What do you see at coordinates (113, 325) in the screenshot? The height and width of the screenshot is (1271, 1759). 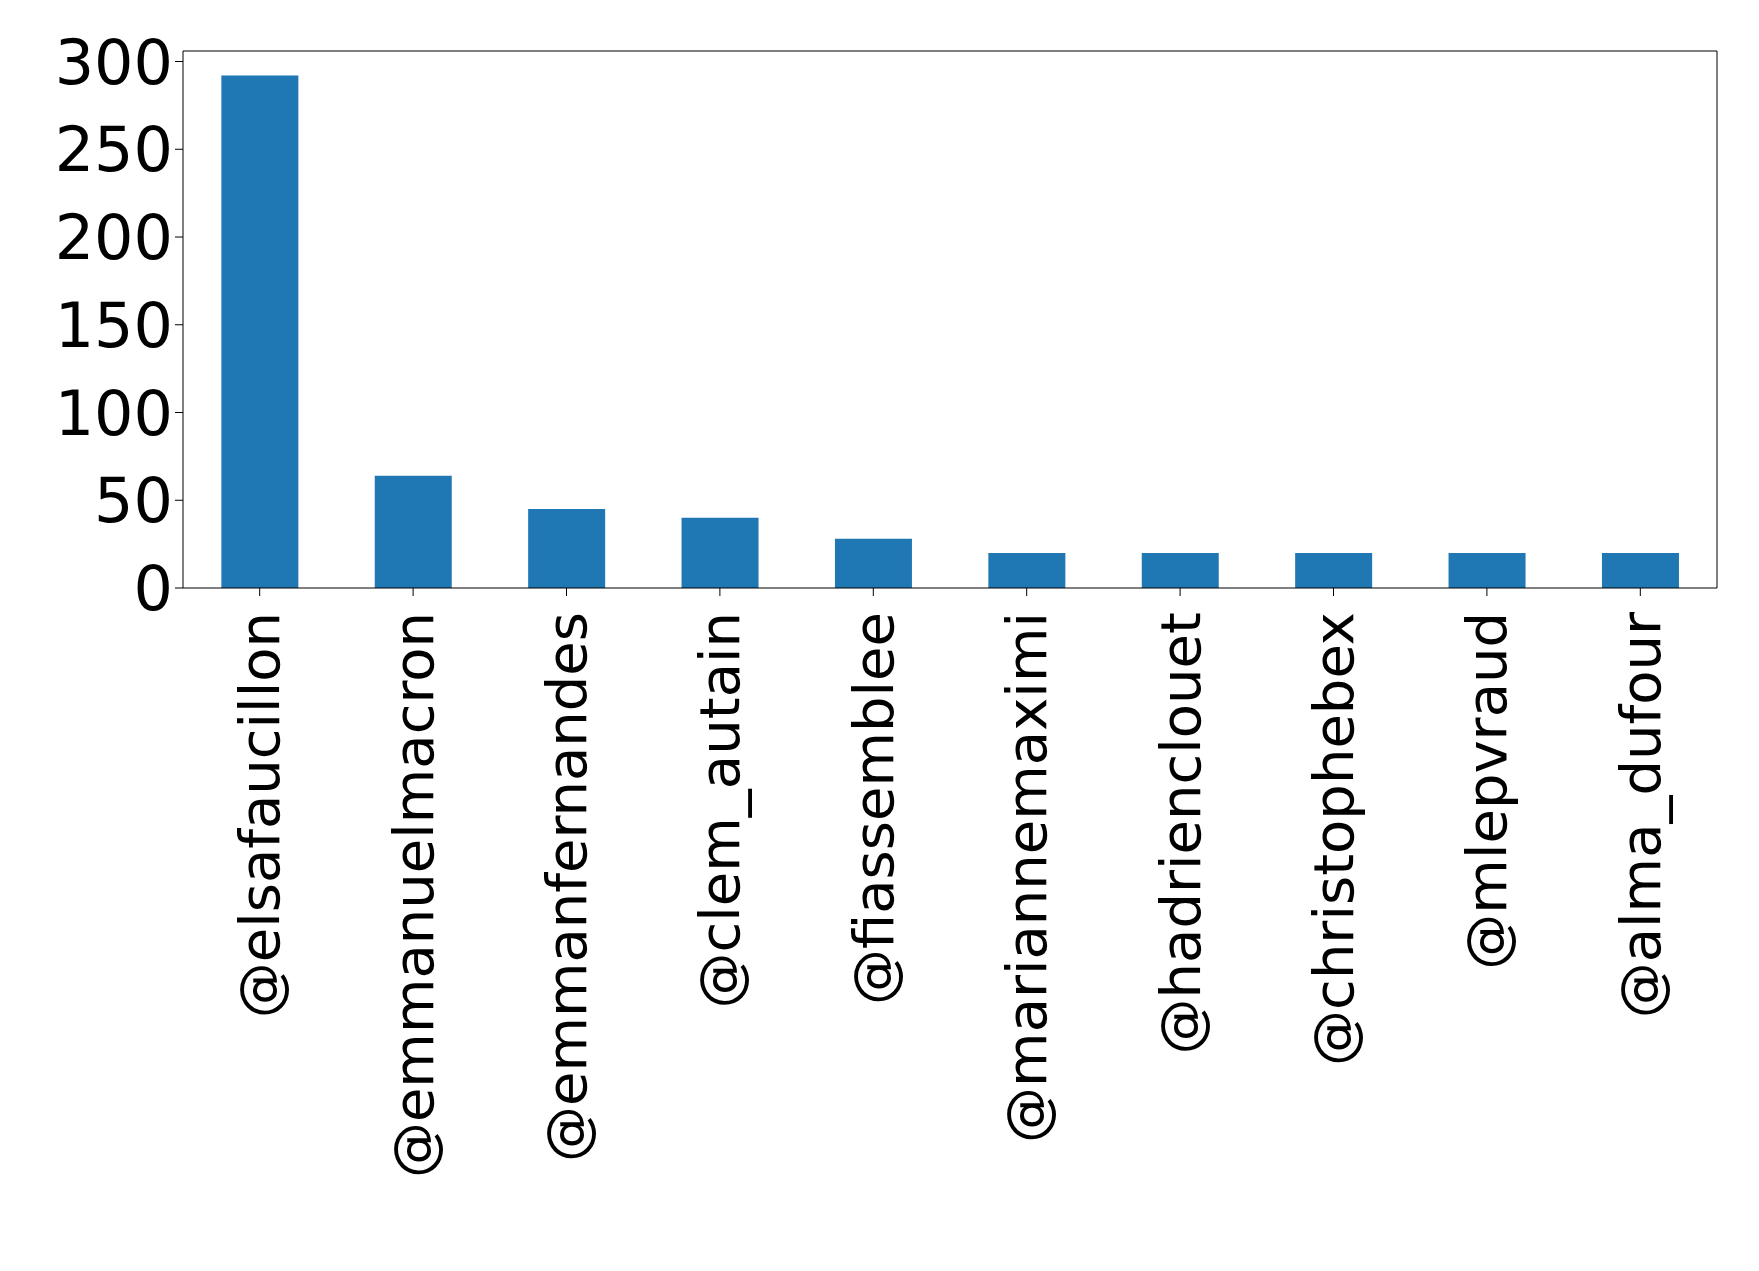 I see `y-tick-label: 150` at bounding box center [113, 325].